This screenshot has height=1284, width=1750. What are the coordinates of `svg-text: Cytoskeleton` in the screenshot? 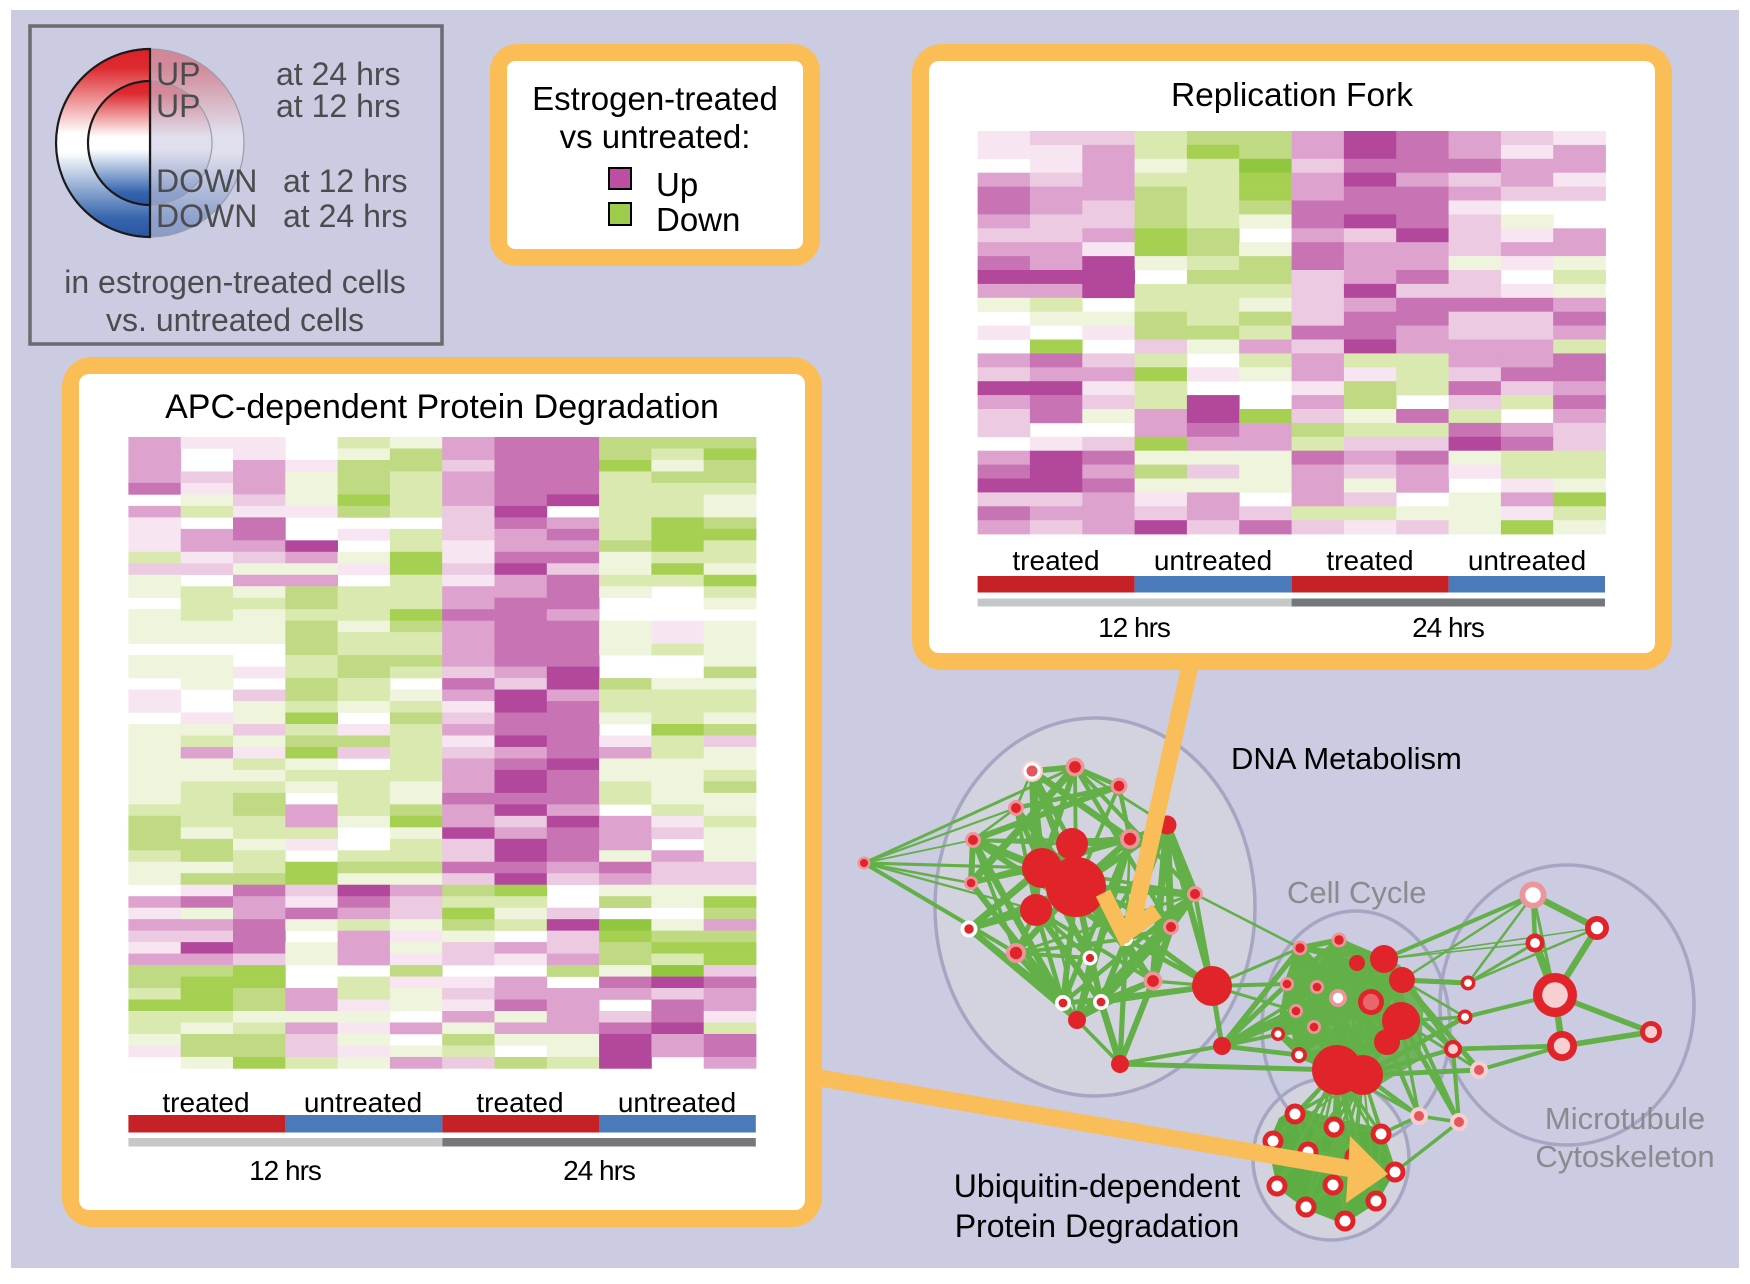 It's located at (1624, 1156).